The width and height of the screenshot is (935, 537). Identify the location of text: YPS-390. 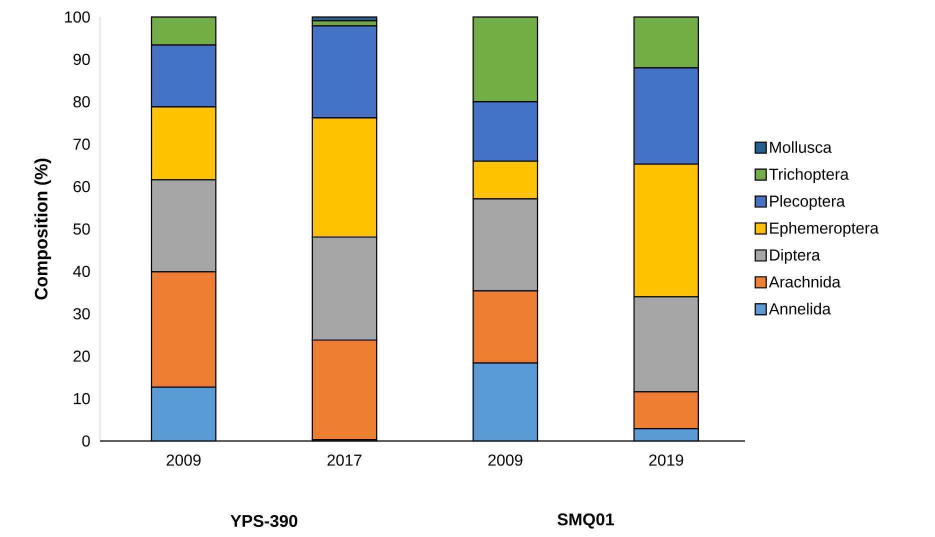
(264, 520).